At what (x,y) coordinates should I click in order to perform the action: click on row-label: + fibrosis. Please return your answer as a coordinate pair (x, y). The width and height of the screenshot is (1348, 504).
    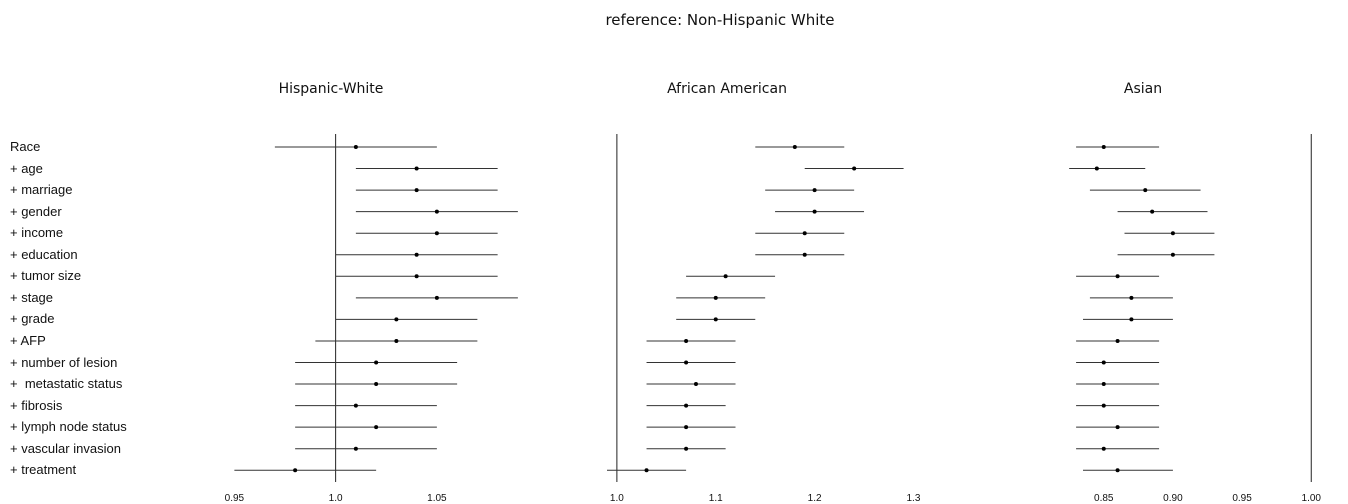
    Looking at the image, I should click on (36, 405).